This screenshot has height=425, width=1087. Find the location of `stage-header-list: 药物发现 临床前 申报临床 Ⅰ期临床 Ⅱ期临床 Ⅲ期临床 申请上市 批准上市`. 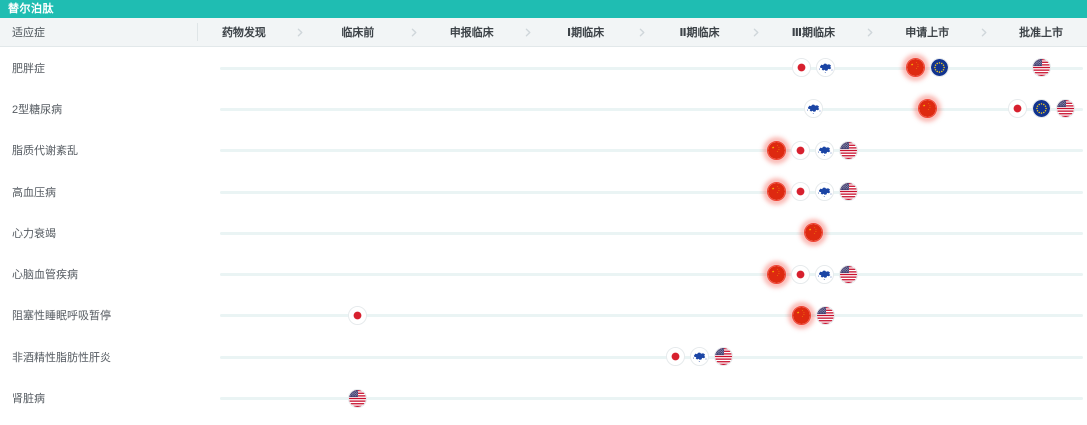

stage-header-list: 药物发现 临床前 申报临床 Ⅰ期临床 Ⅱ期临床 Ⅲ期临床 申请上市 批准上市 is located at coordinates (642, 32).